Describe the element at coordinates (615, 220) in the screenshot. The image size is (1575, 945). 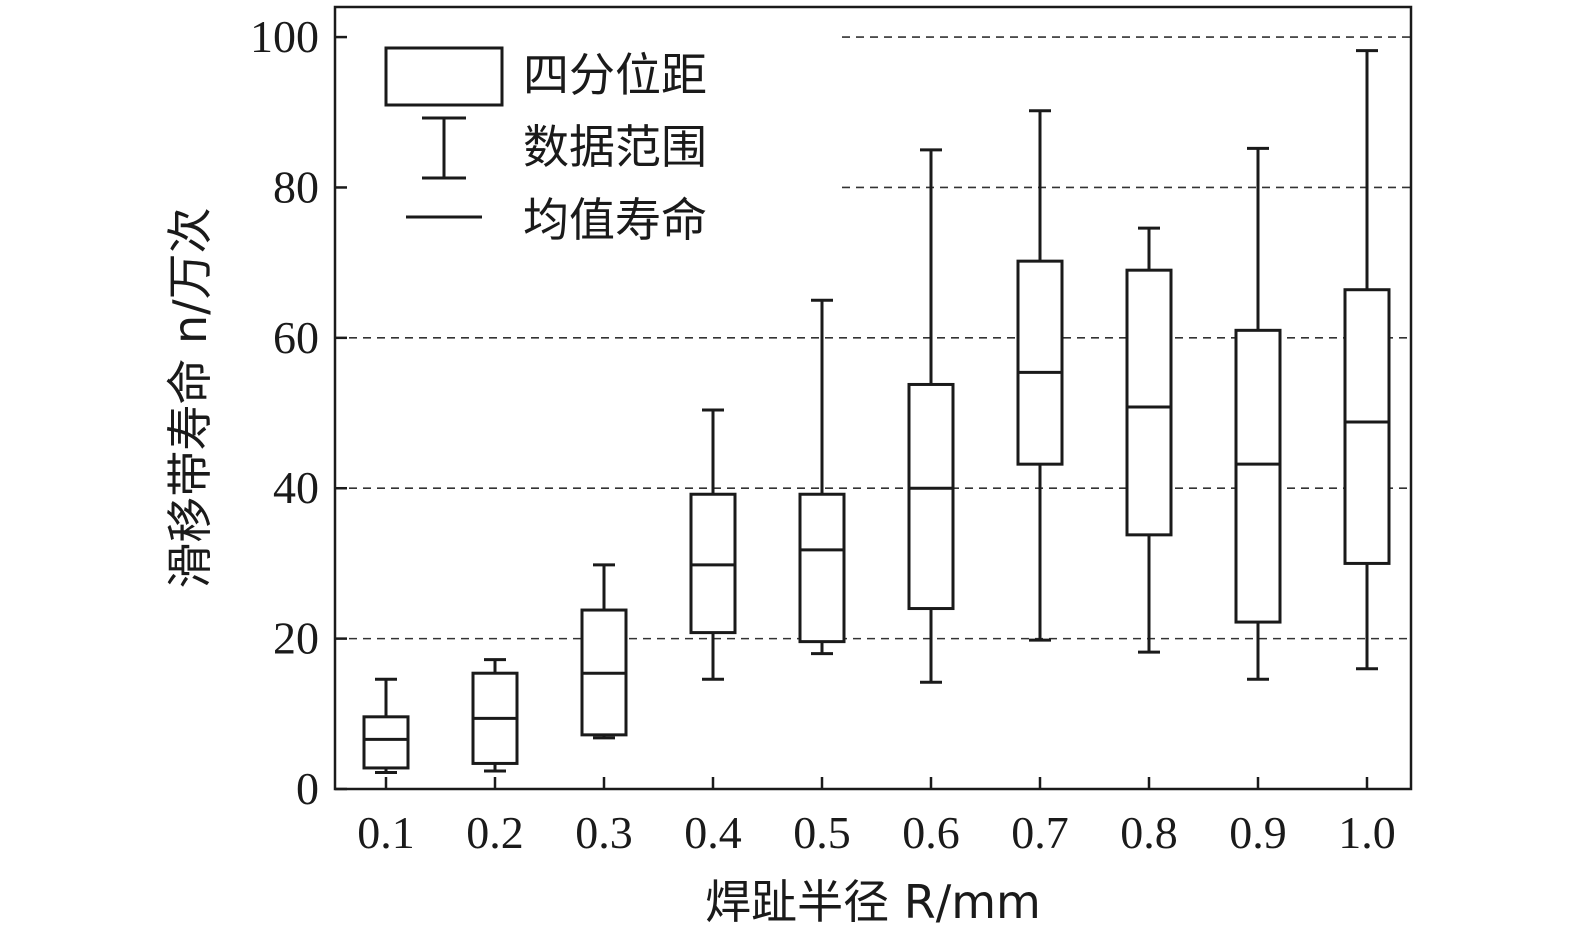
I see `legend-label-mean: 均值寿命` at that location.